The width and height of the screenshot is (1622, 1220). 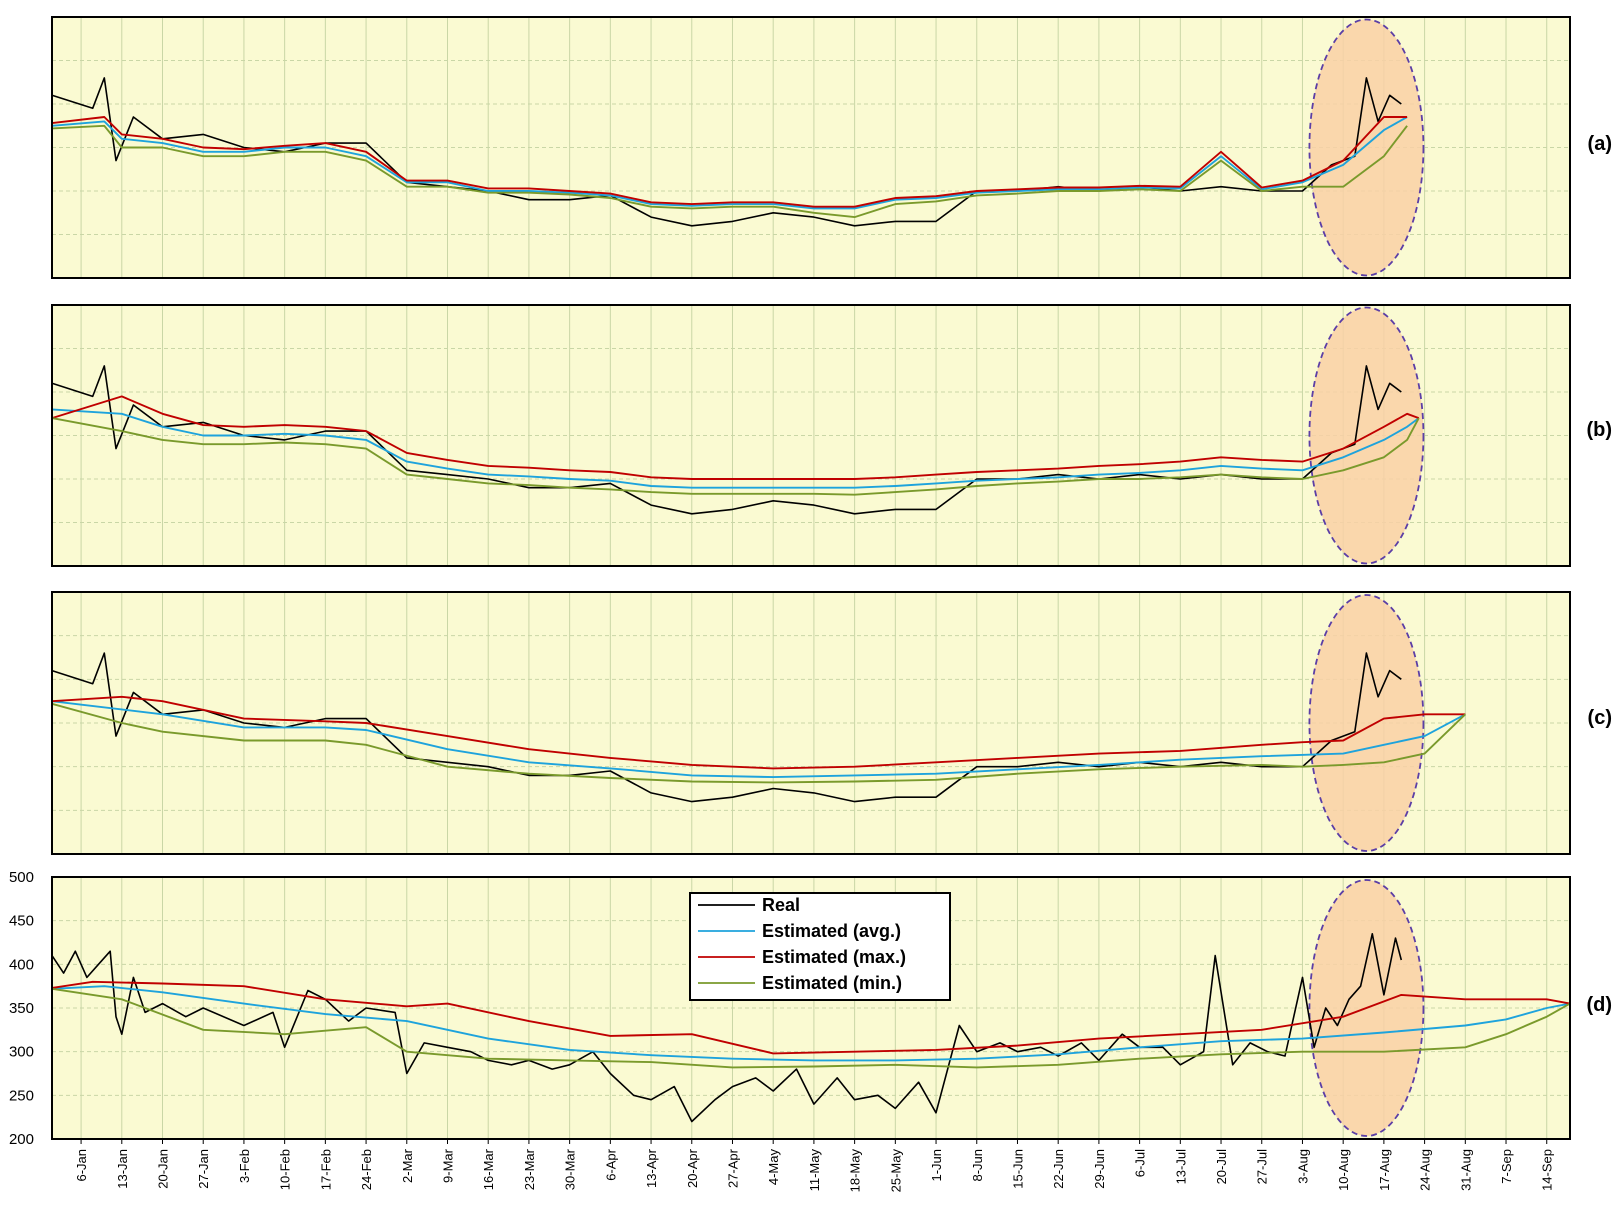 I want to click on x-tick-label: 14-Sep, so click(x=1547, y=1170).